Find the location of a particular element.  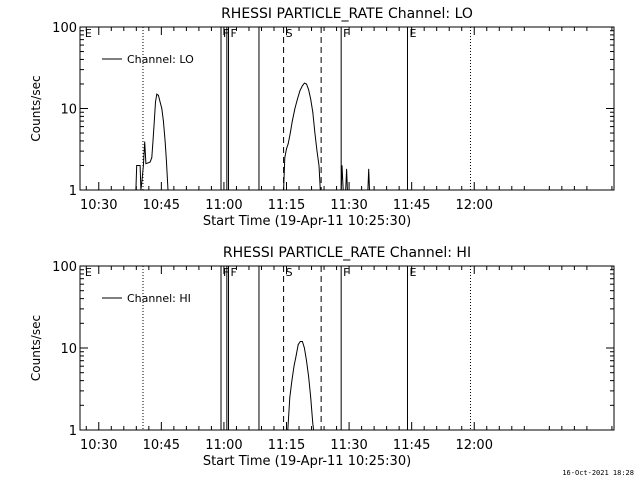

legend-label: Channel: LO is located at coordinates (160, 59).